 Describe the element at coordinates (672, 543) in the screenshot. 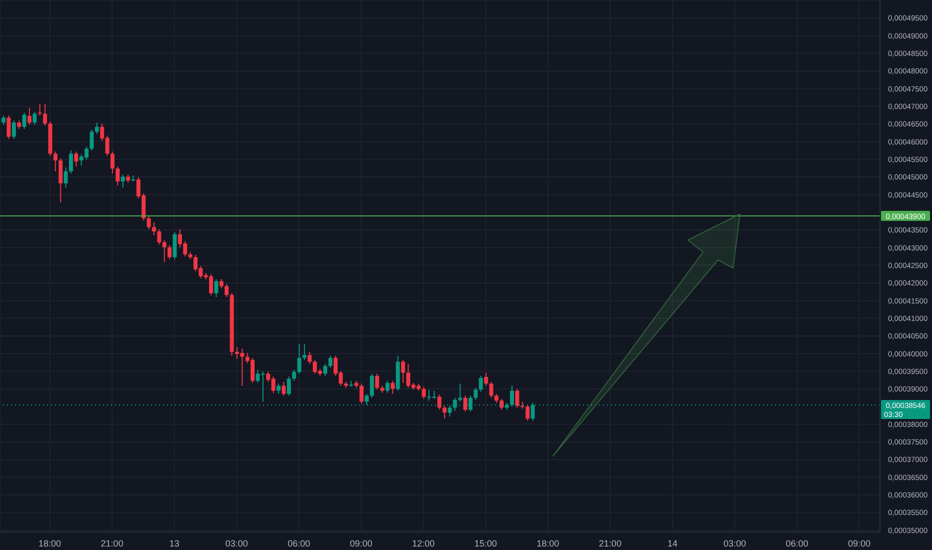

I see `x-tick-label: 14` at that location.